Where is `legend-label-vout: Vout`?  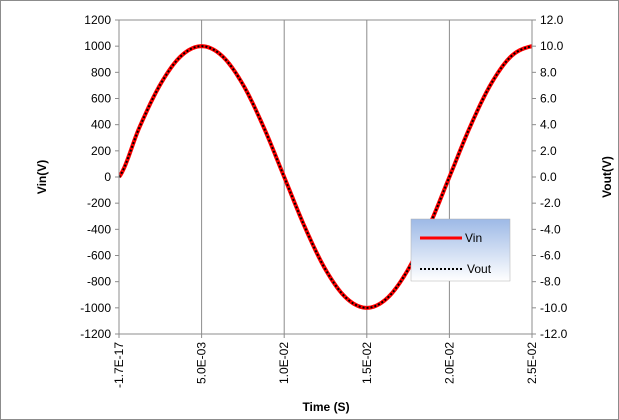
legend-label-vout: Vout is located at coordinates (479, 269).